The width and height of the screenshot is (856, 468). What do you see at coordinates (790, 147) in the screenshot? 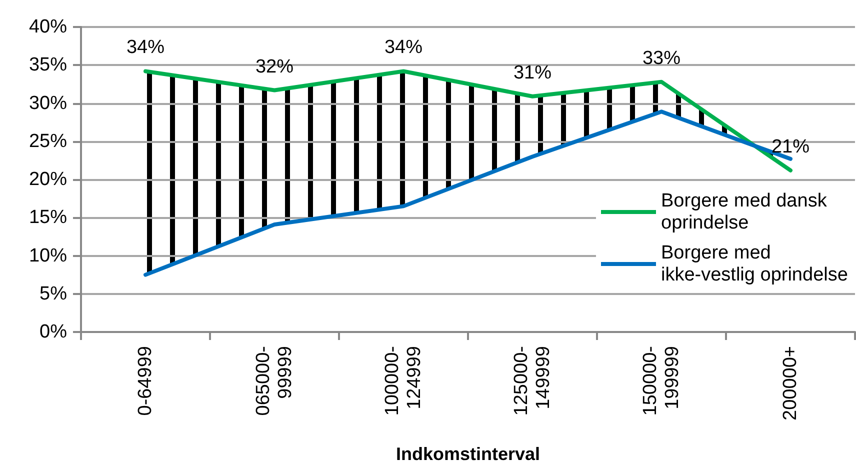
I see `data-label: 21%` at bounding box center [790, 147].